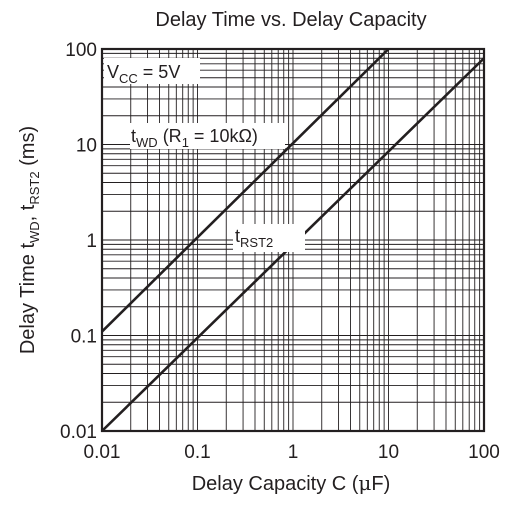 The width and height of the screenshot is (511, 505). Describe the element at coordinates (78, 241) in the screenshot. I see `y-tick-labels: 0.01 0.1 1 10 100` at that location.